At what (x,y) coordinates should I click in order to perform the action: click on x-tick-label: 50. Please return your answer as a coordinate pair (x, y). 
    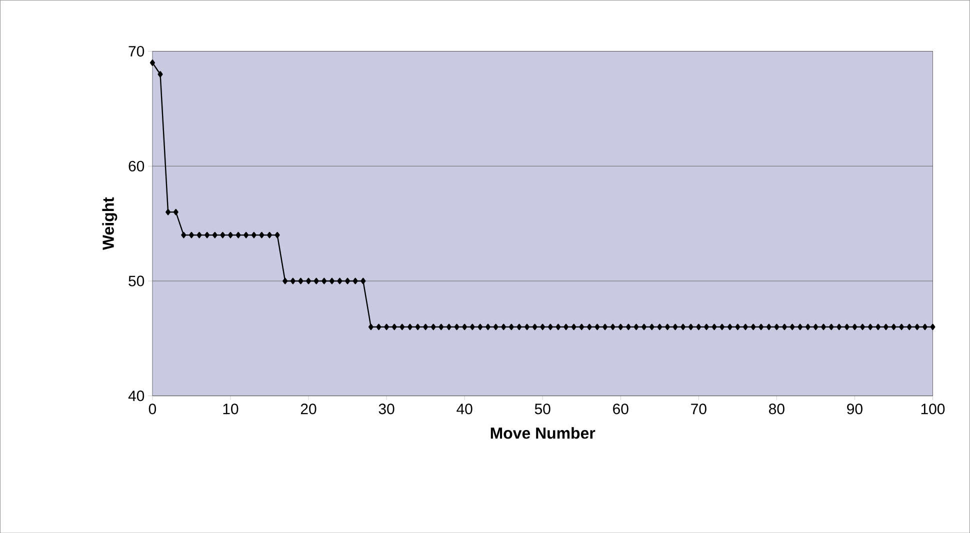
    Looking at the image, I should click on (542, 408).